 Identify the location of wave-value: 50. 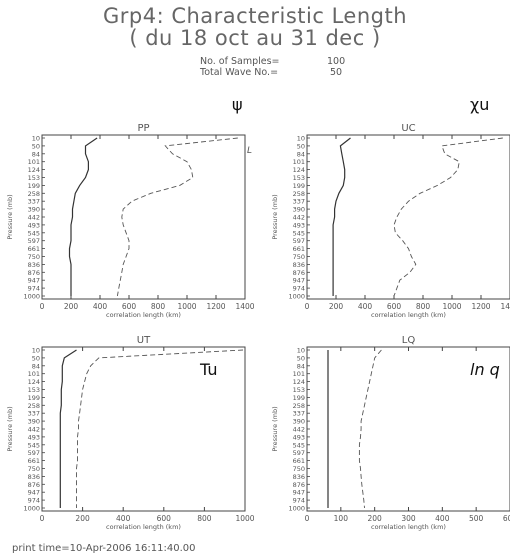
(336, 72).